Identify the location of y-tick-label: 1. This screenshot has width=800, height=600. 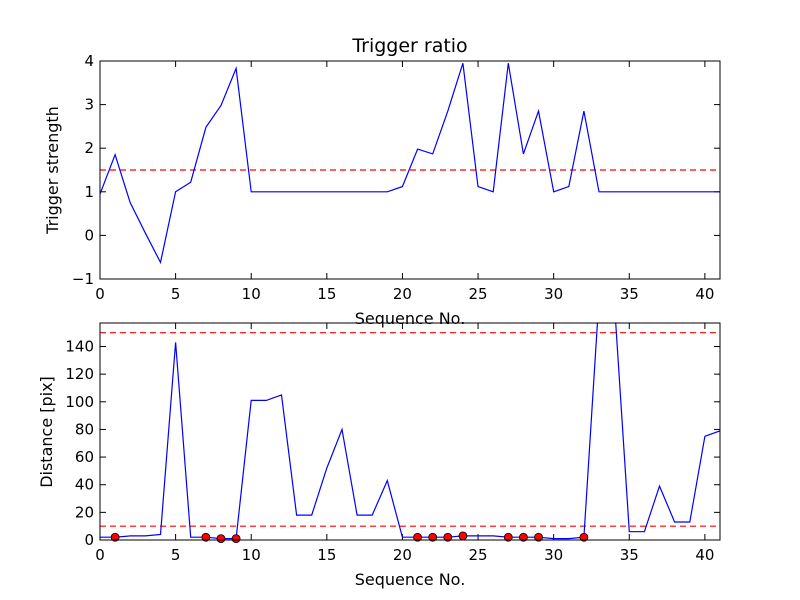
(89, 192).